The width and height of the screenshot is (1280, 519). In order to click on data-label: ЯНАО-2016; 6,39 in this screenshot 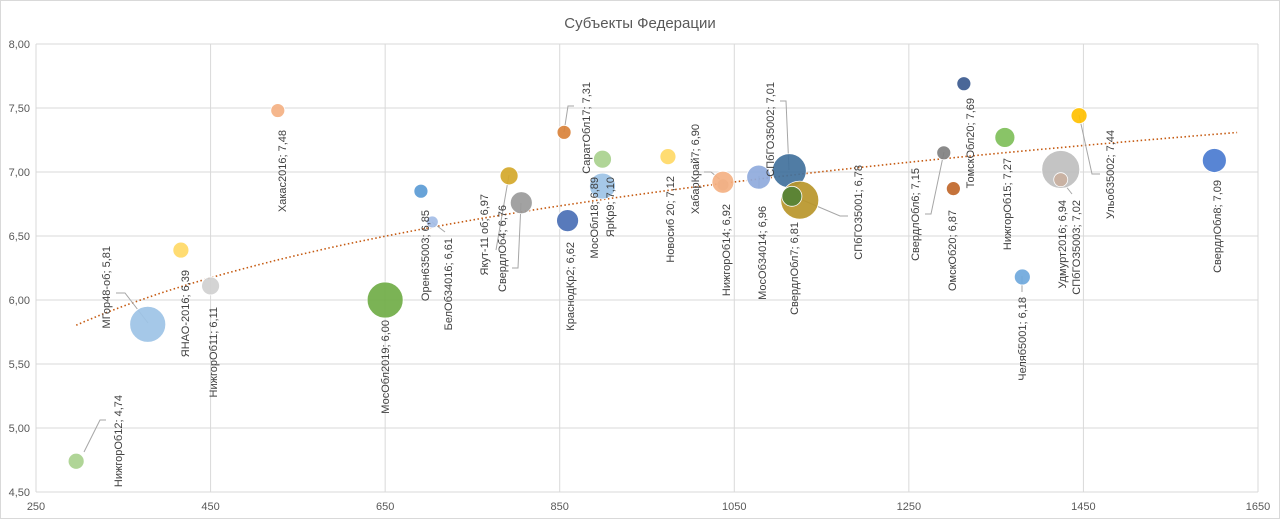, I will do `click(186, 313)`.